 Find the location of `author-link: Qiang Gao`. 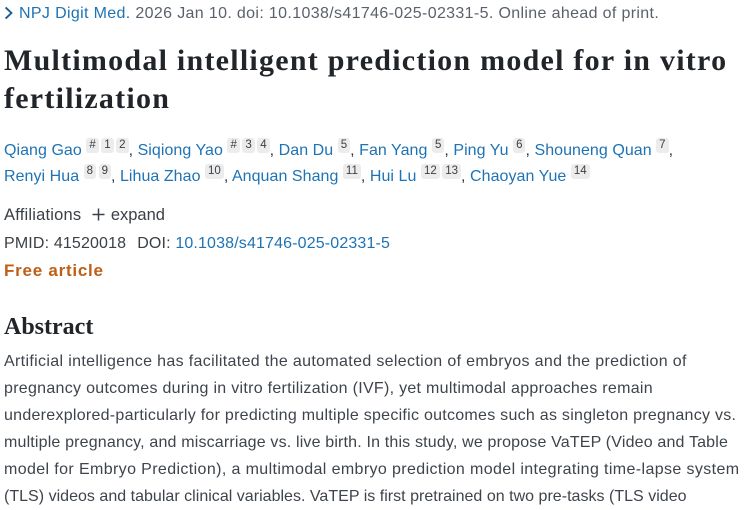

author-link: Qiang Gao is located at coordinates (43, 150).